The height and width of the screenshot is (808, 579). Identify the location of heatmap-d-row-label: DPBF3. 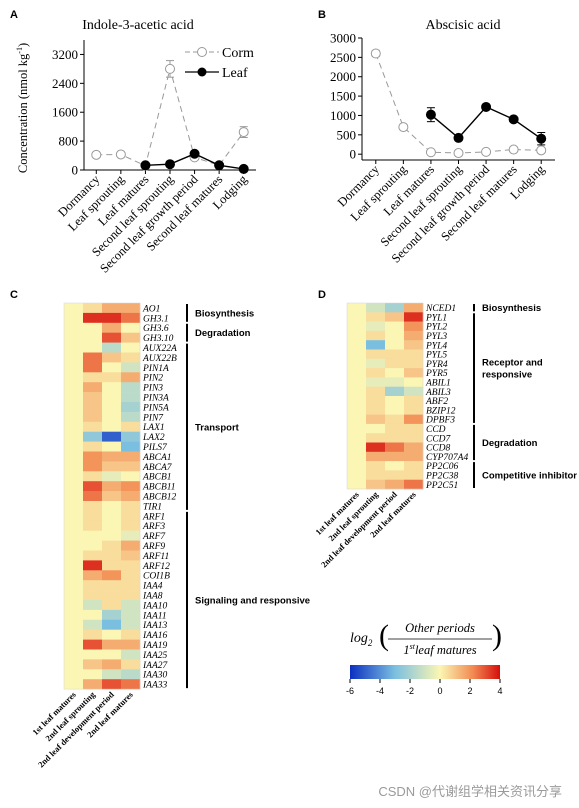
(440, 421).